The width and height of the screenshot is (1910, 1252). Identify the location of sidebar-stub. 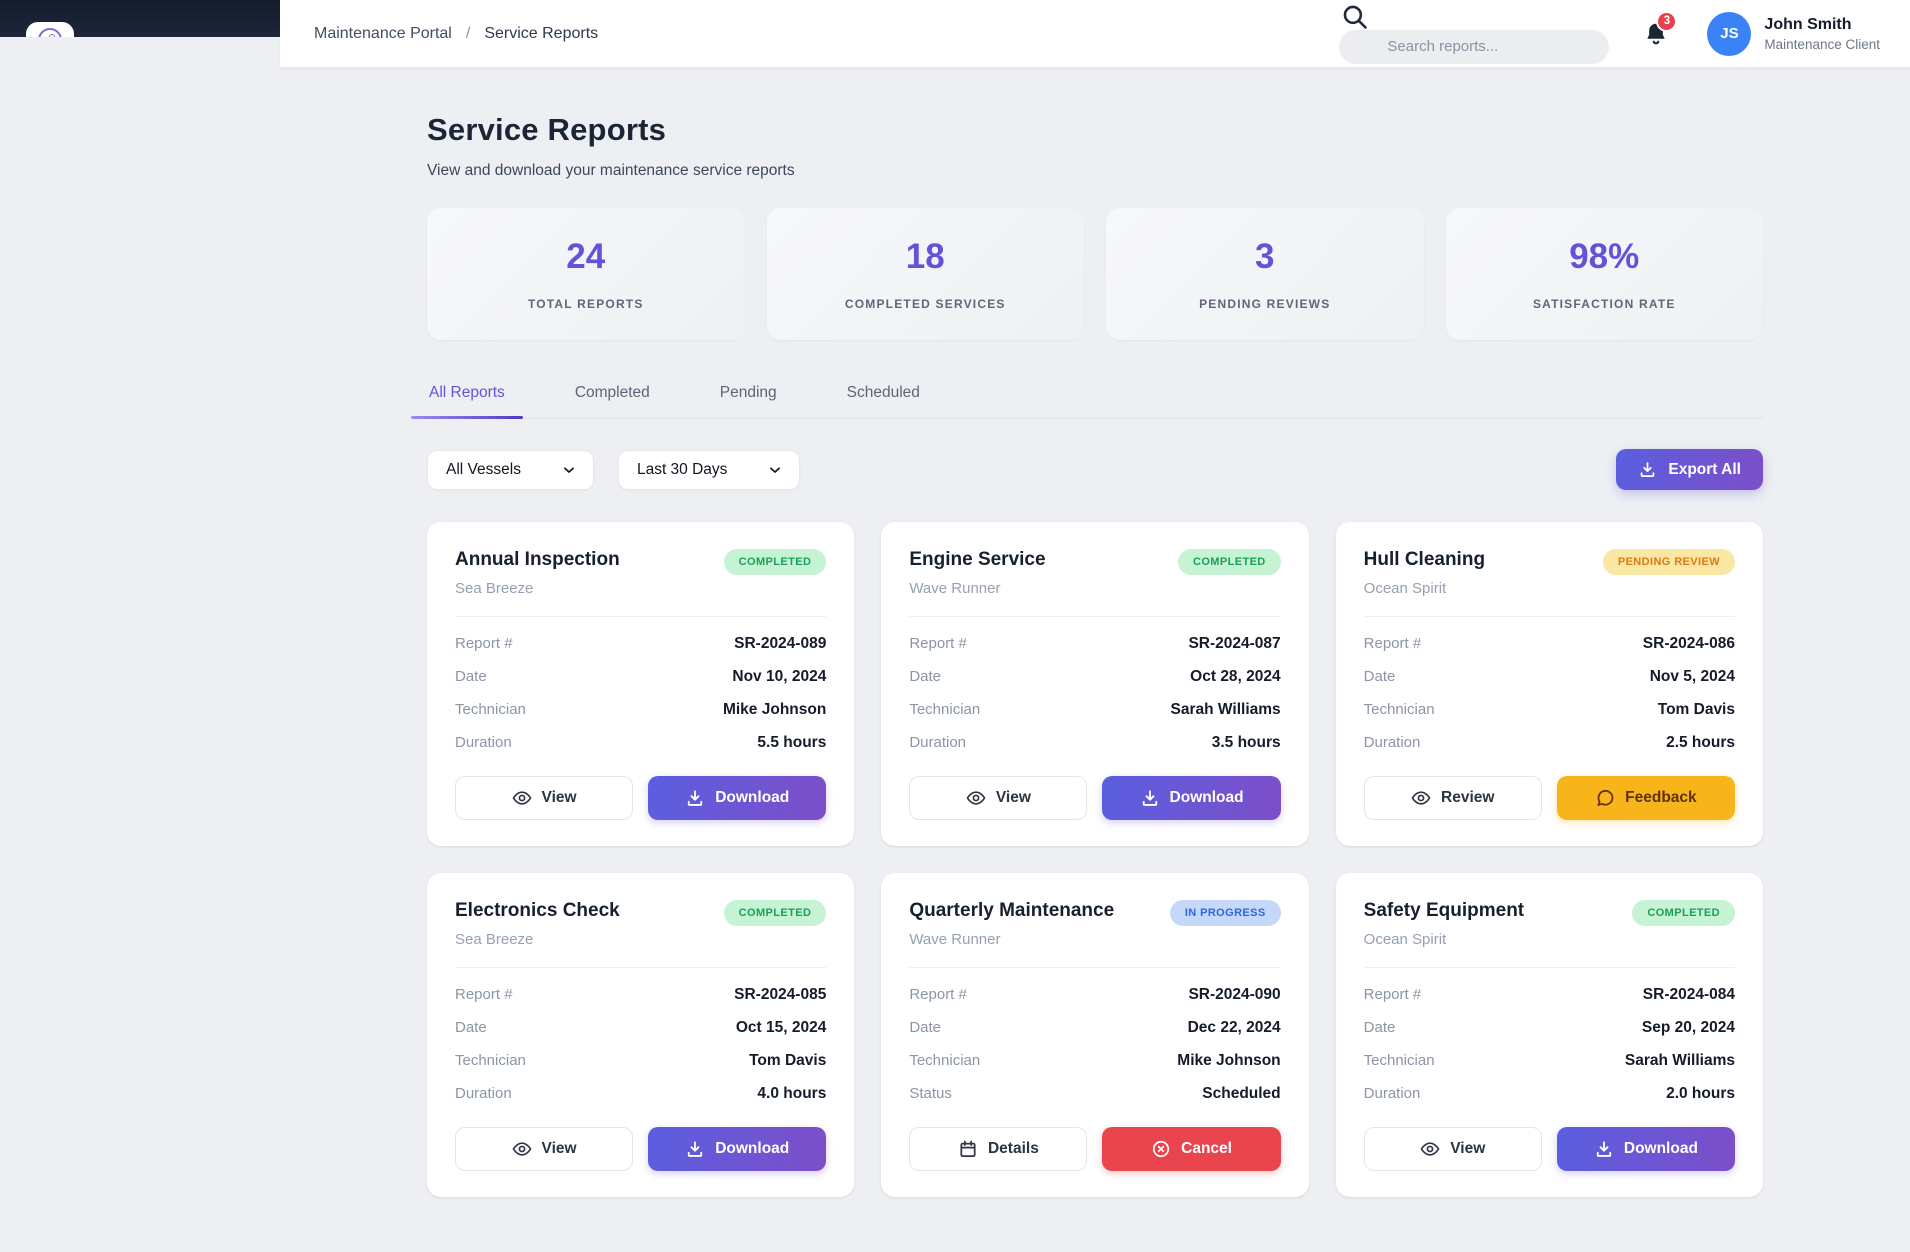
(140, 18).